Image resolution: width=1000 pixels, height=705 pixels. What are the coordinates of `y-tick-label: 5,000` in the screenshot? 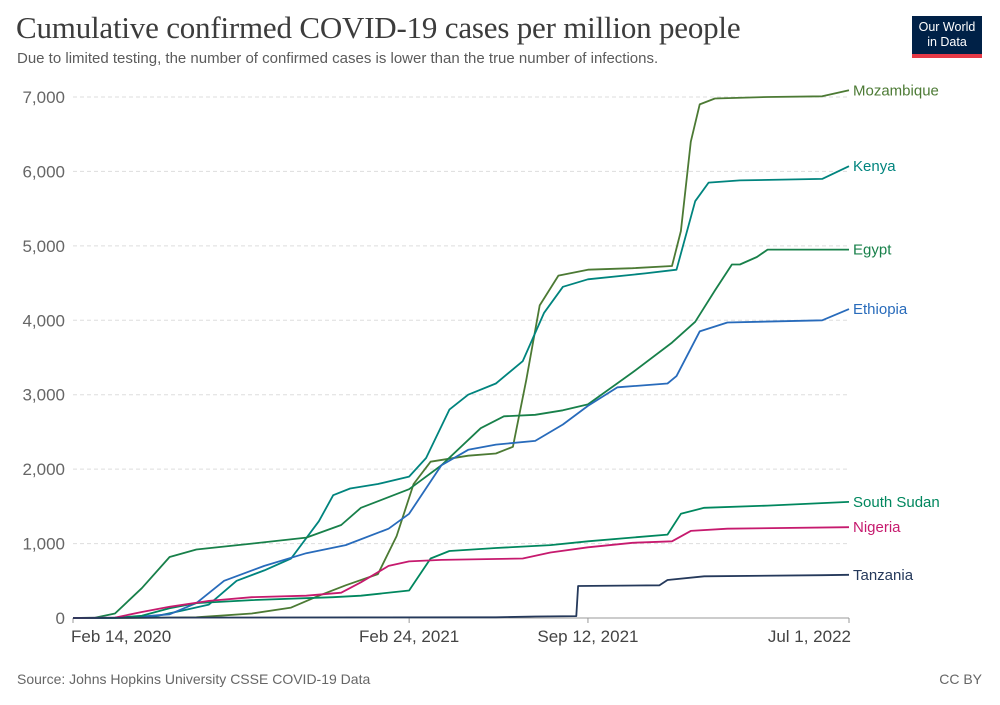 It's located at (43, 246).